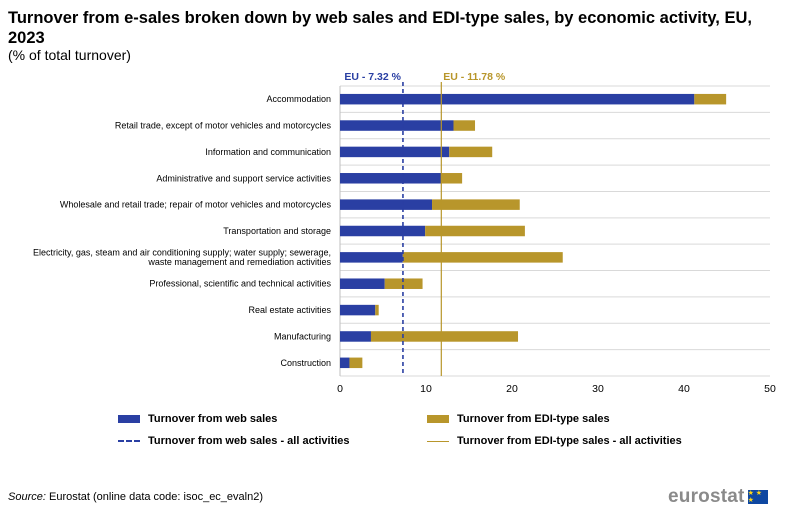 This screenshot has height=516, width=800. What do you see at coordinates (684, 389) in the screenshot?
I see `x-tick-label: 40` at bounding box center [684, 389].